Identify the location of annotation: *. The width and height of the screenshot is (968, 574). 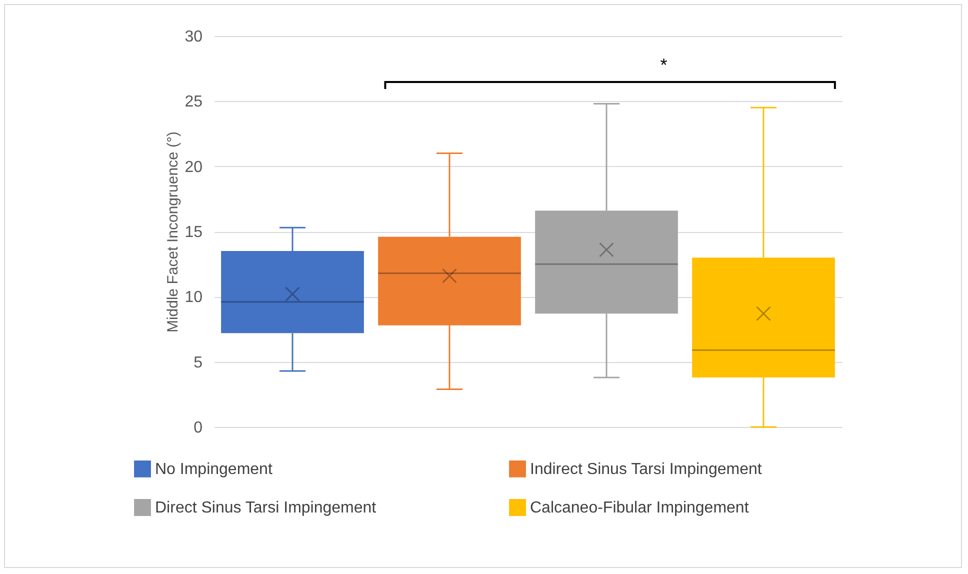
(664, 65).